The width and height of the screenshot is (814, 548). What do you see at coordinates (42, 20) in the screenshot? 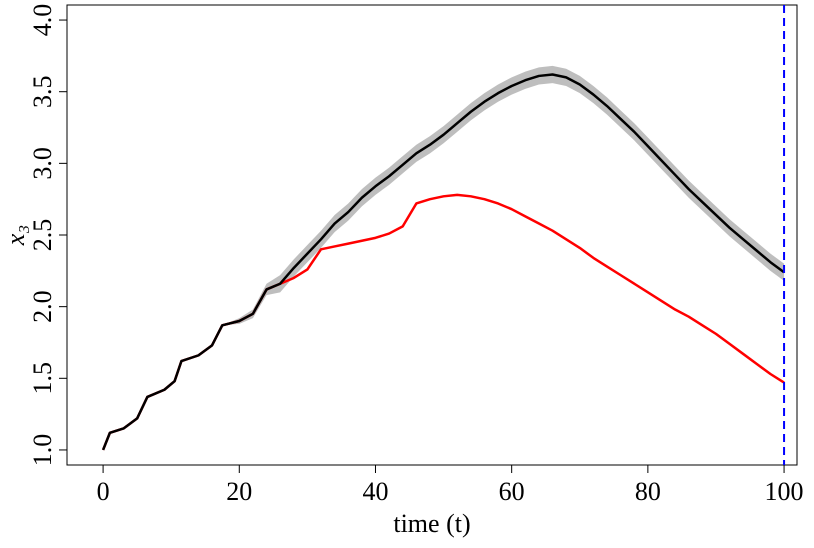
I see `y-tick-label: 4.0` at bounding box center [42, 20].